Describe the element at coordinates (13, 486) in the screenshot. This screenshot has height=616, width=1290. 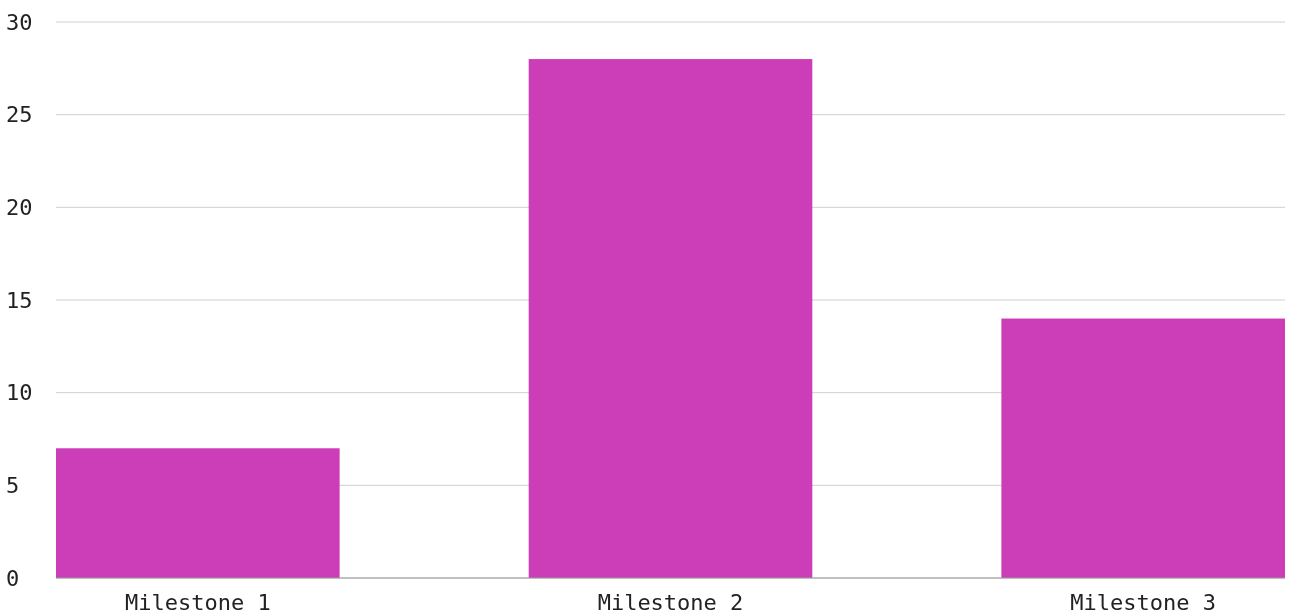
I see `y-tick-label: 5` at that location.